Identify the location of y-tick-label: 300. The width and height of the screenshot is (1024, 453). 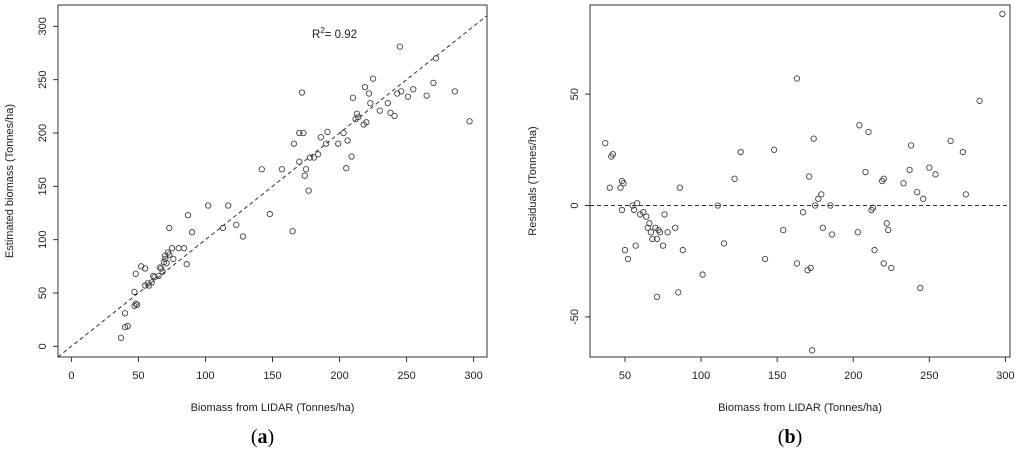
(43, 26).